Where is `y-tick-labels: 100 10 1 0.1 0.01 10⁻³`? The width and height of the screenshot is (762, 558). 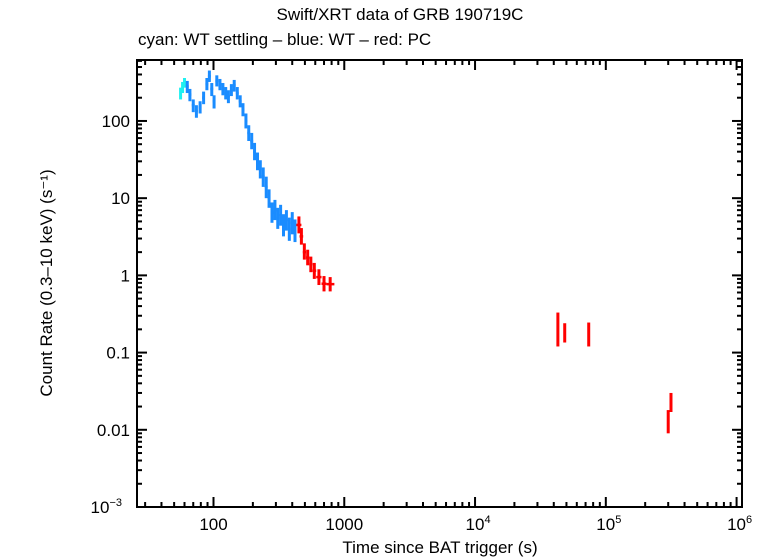
y-tick-labels: 100 10 1 0.1 0.01 10⁻³ is located at coordinates (110, 314).